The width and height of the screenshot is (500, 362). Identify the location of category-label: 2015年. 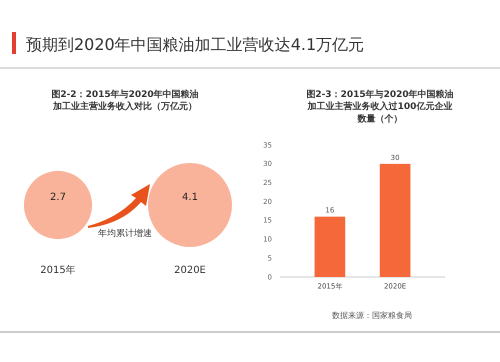
(58, 270).